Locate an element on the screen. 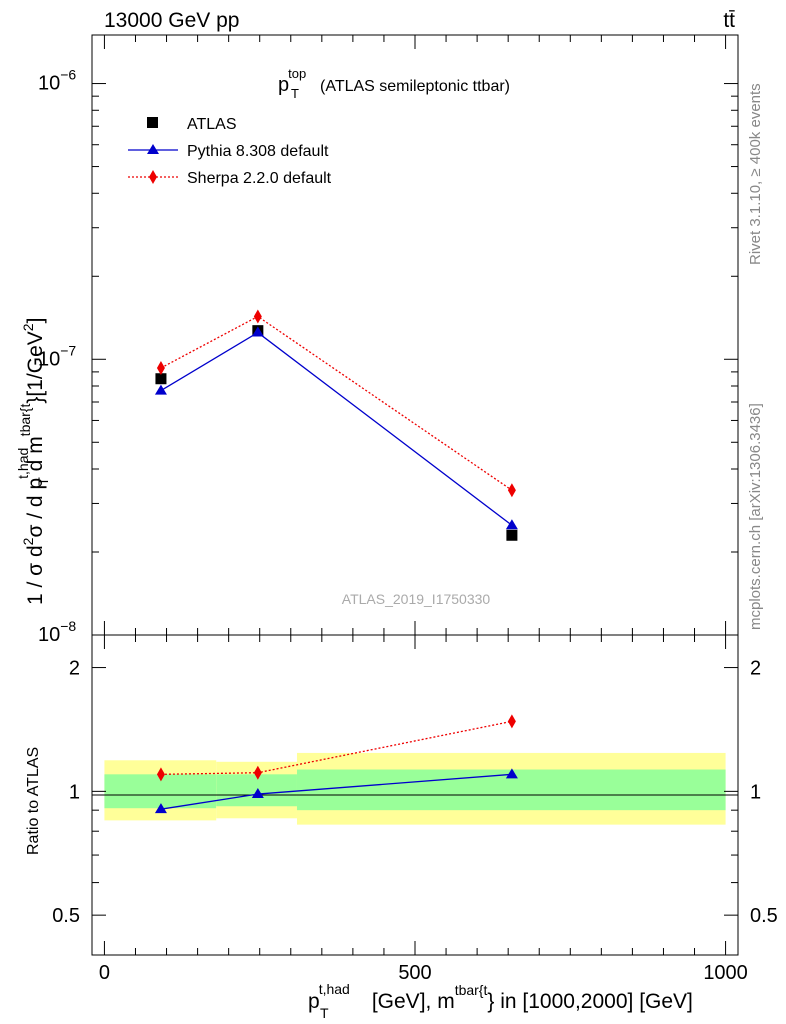 This screenshot has width=786, height=1024. legend-atlas-label: ATLAS is located at coordinates (212, 124).